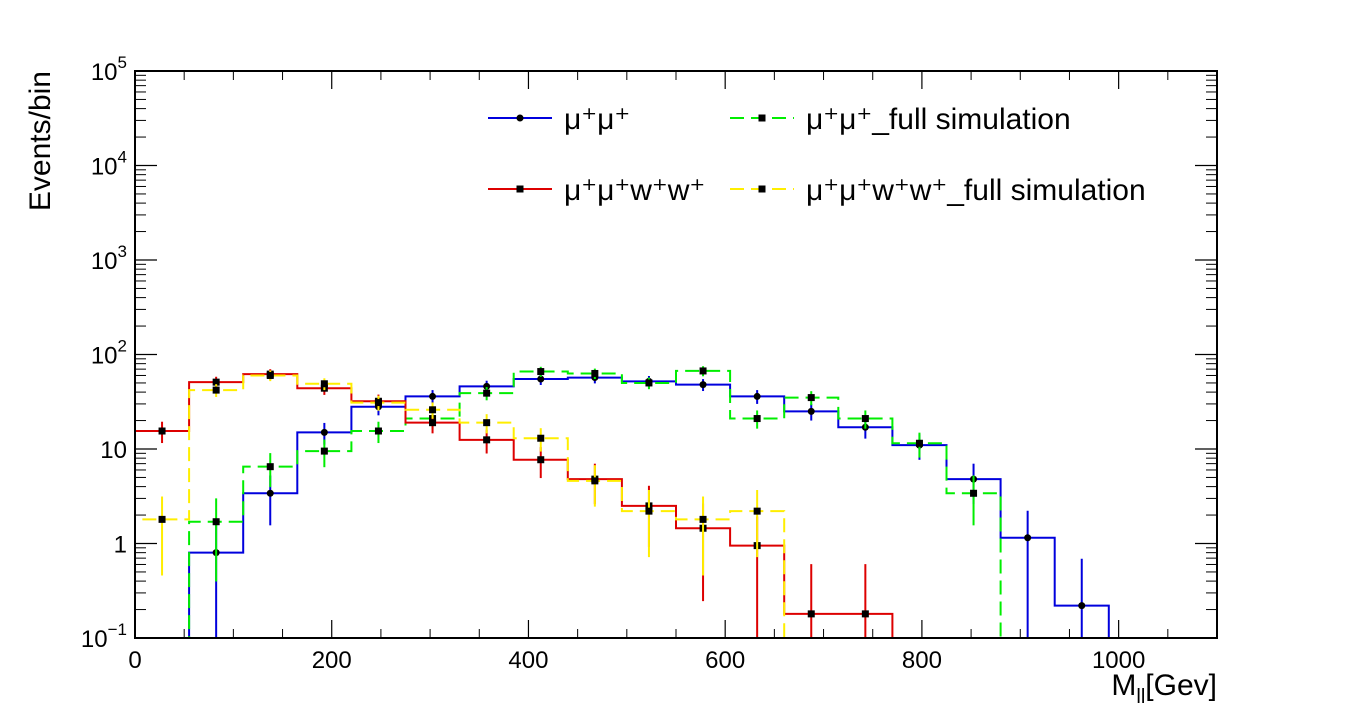 The height and width of the screenshot is (710, 1352). I want to click on x-axis-label: Mll[Gev], so click(1164, 688).